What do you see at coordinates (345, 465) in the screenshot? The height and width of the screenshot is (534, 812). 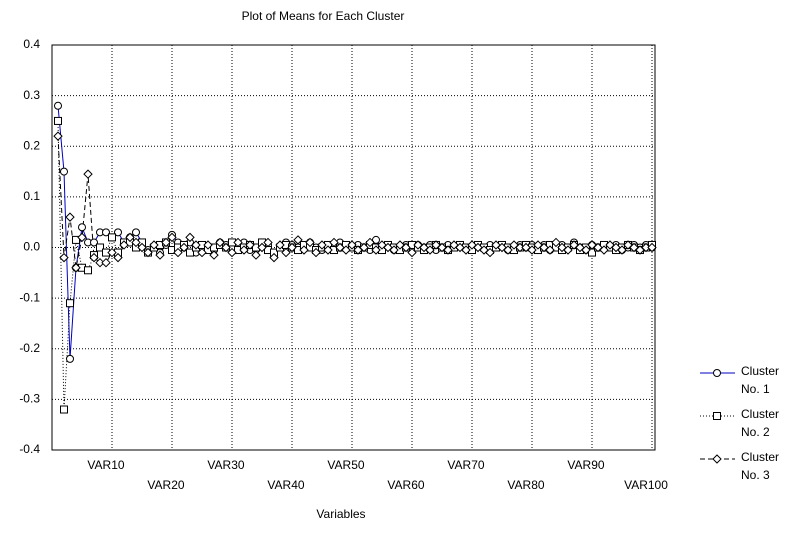 I see `x-tick-label: VAR50` at bounding box center [345, 465].